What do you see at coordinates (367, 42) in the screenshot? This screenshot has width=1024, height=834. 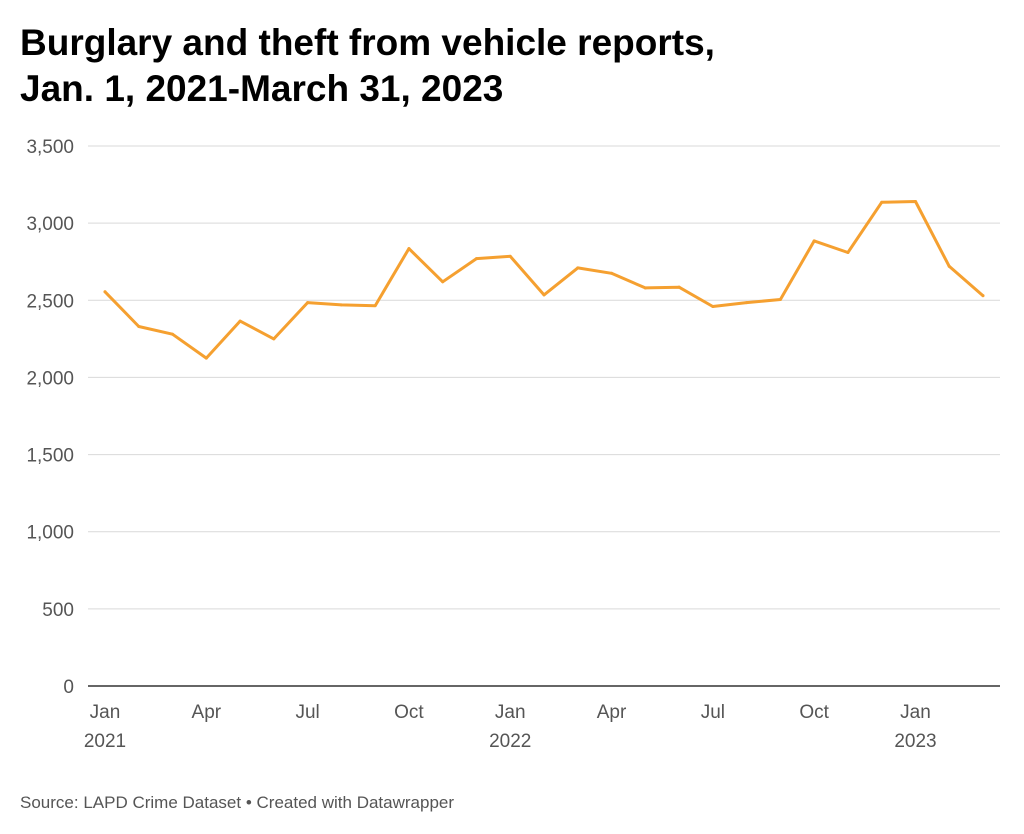 I see `chart-title-line-1: Burglary and theft from vehicle reports,` at bounding box center [367, 42].